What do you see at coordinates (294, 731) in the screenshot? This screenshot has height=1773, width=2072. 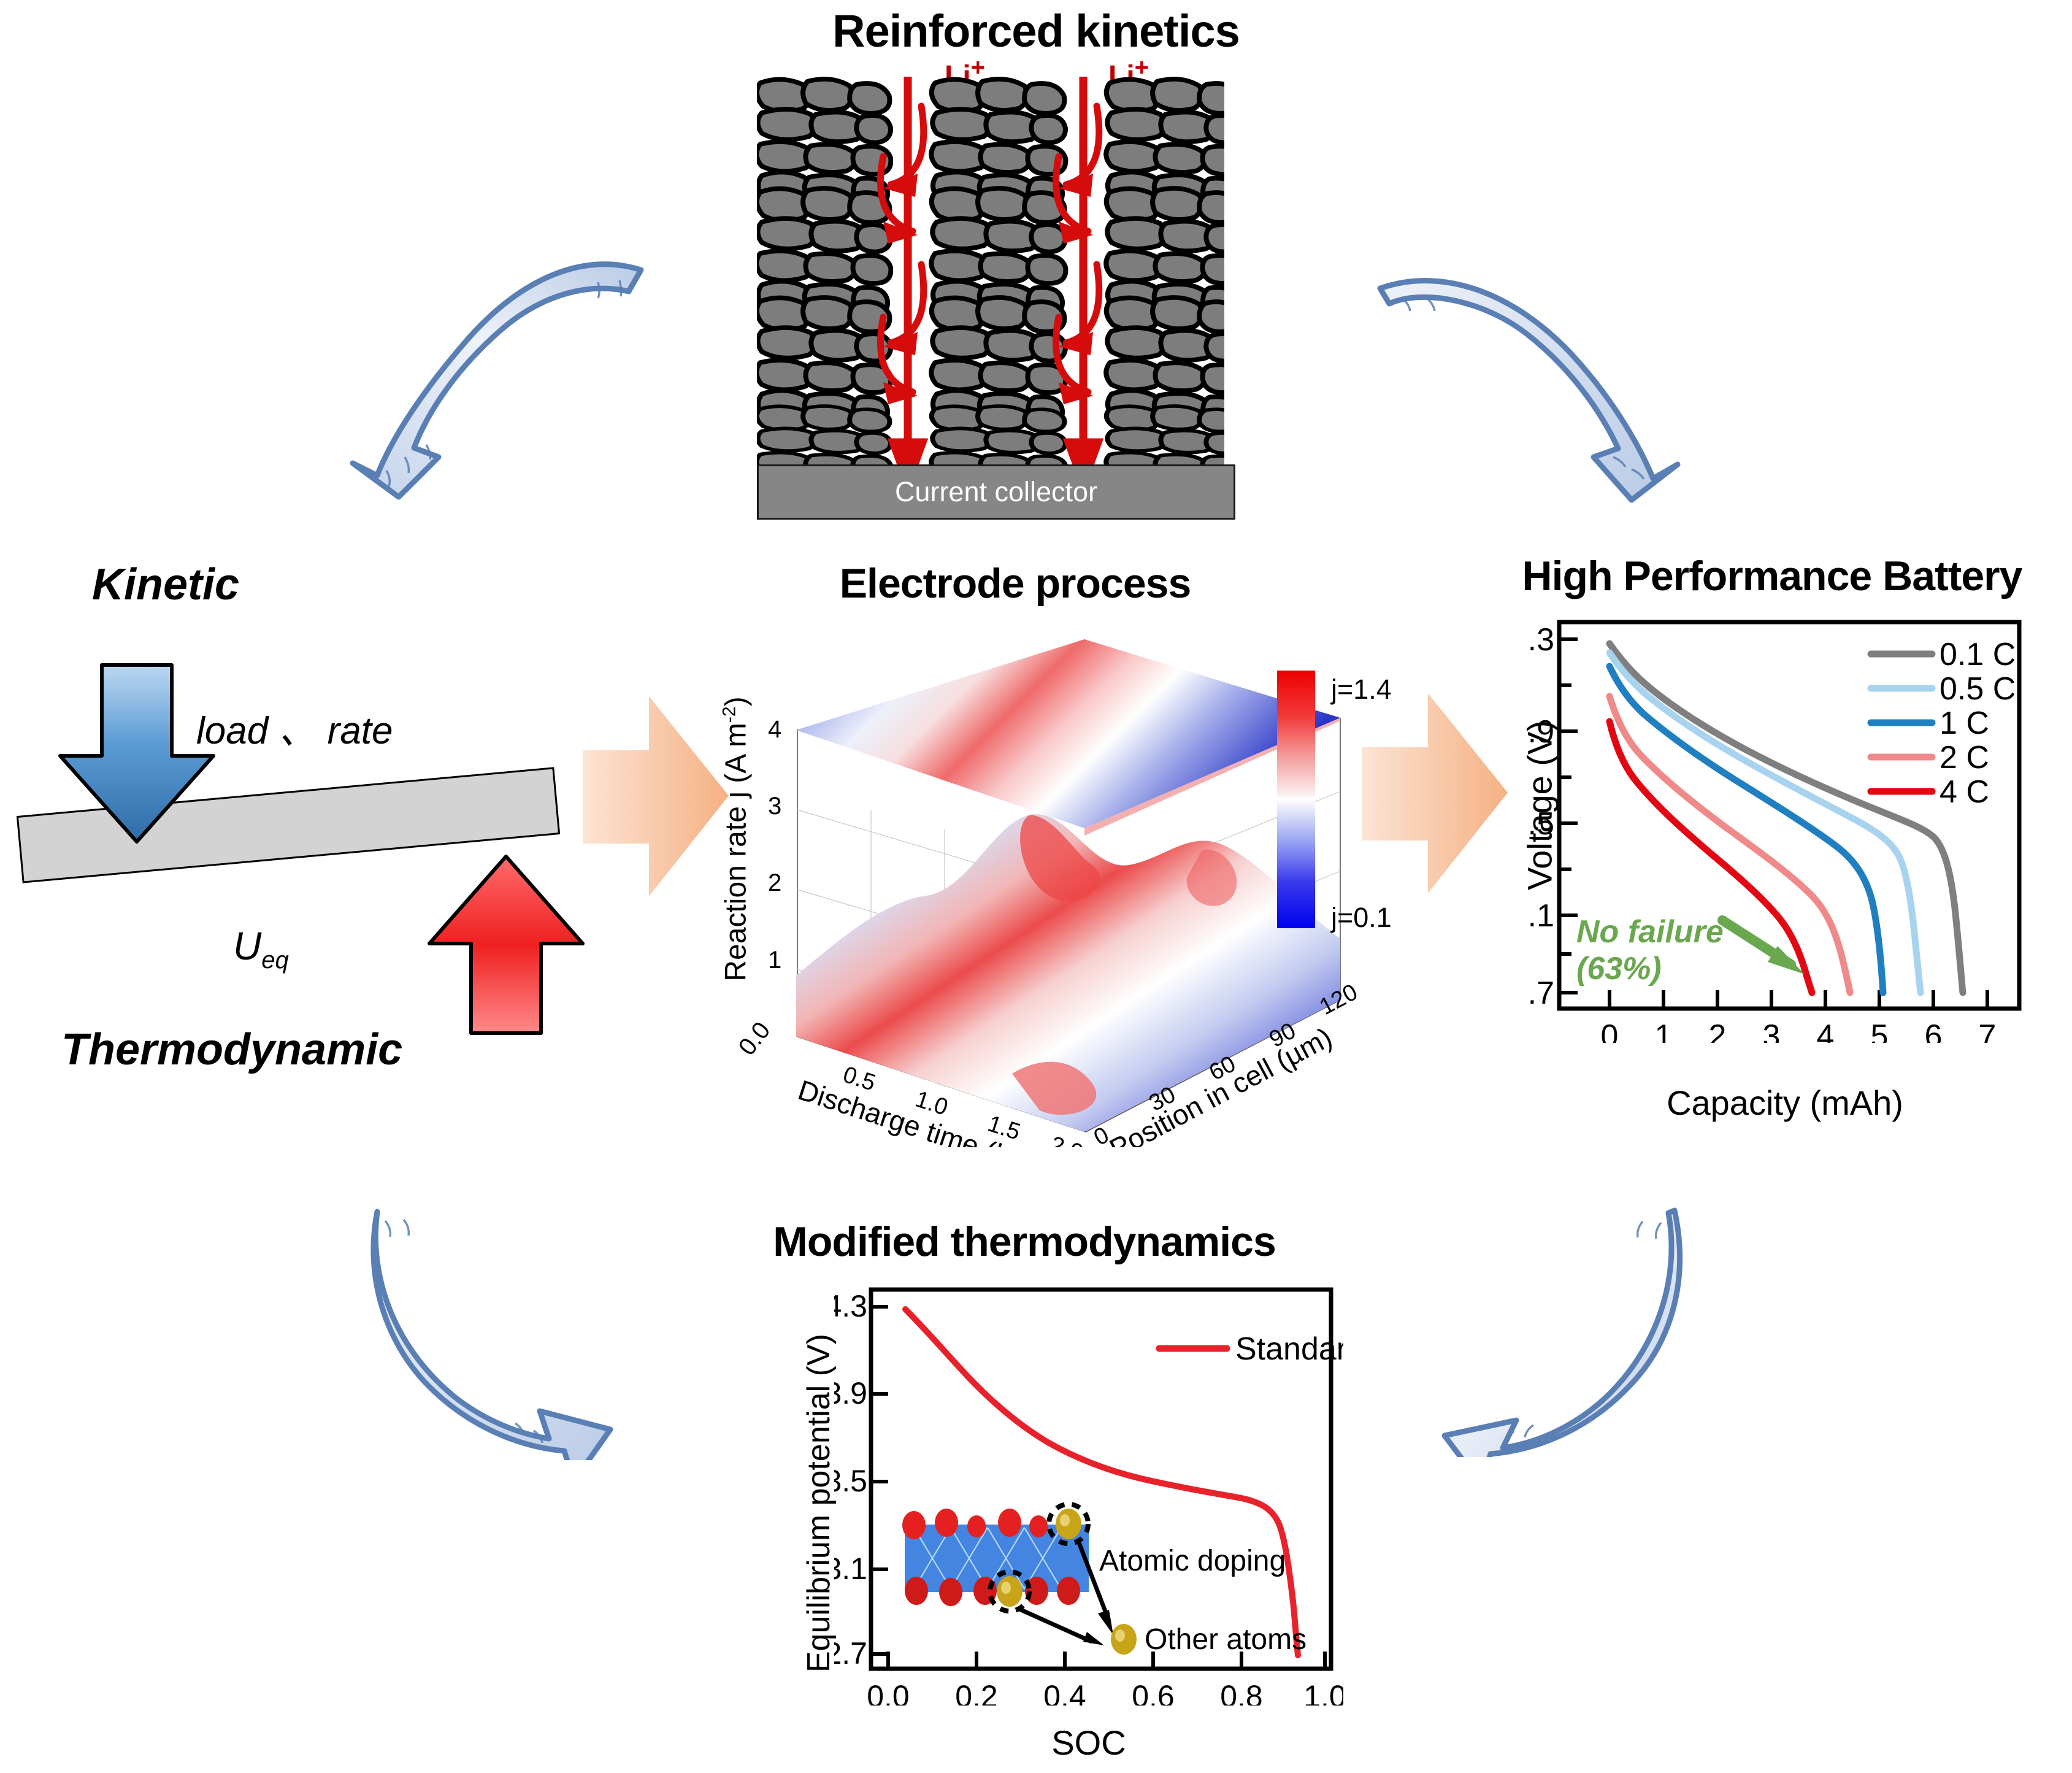 I see `kinetic-factors-label: load 、 rate` at bounding box center [294, 731].